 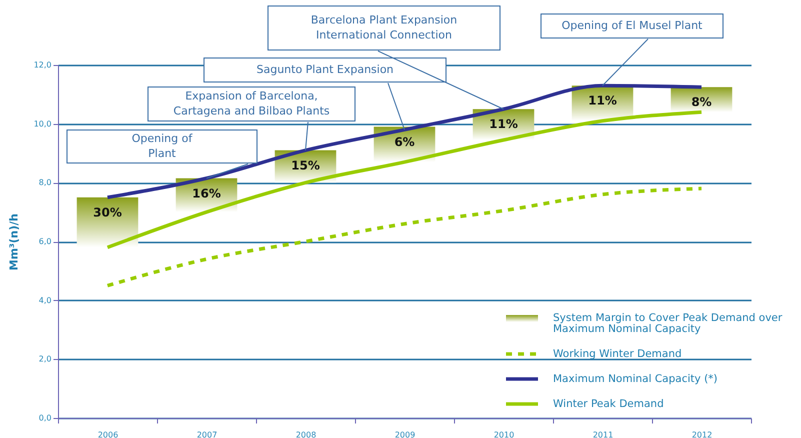 What do you see at coordinates (404, 141) in the screenshot?
I see `annotation: 6%` at bounding box center [404, 141].